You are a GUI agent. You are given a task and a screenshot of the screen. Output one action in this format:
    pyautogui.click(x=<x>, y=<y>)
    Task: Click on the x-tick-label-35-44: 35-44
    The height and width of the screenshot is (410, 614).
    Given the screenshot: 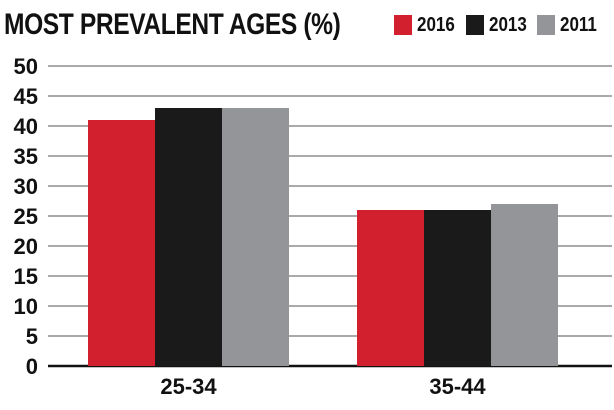 What is the action you would take?
    pyautogui.click(x=457, y=386)
    